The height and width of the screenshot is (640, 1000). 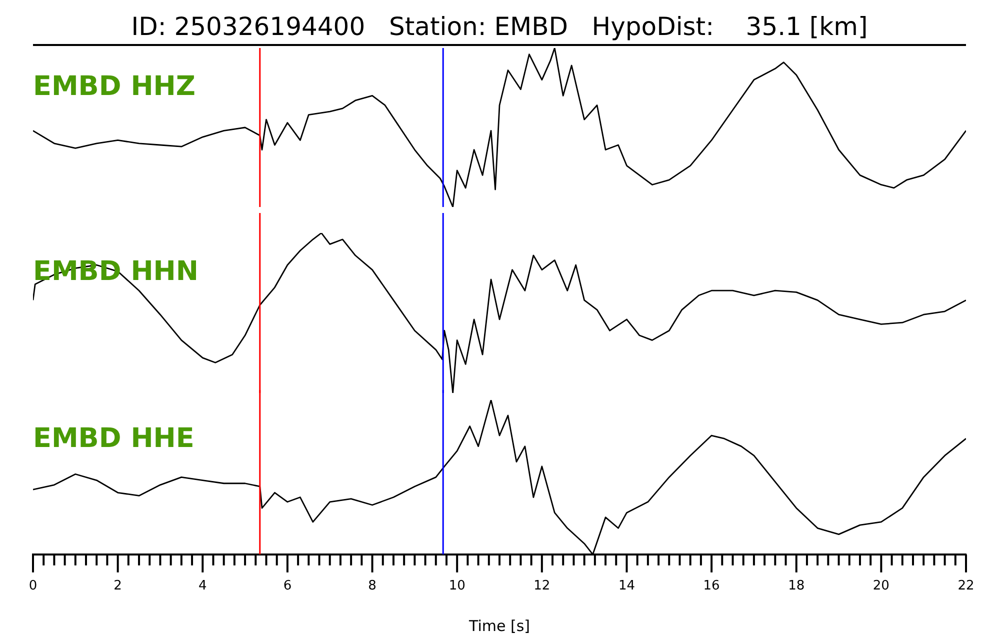 I want to click on x-tick-label: 14, so click(x=626, y=586).